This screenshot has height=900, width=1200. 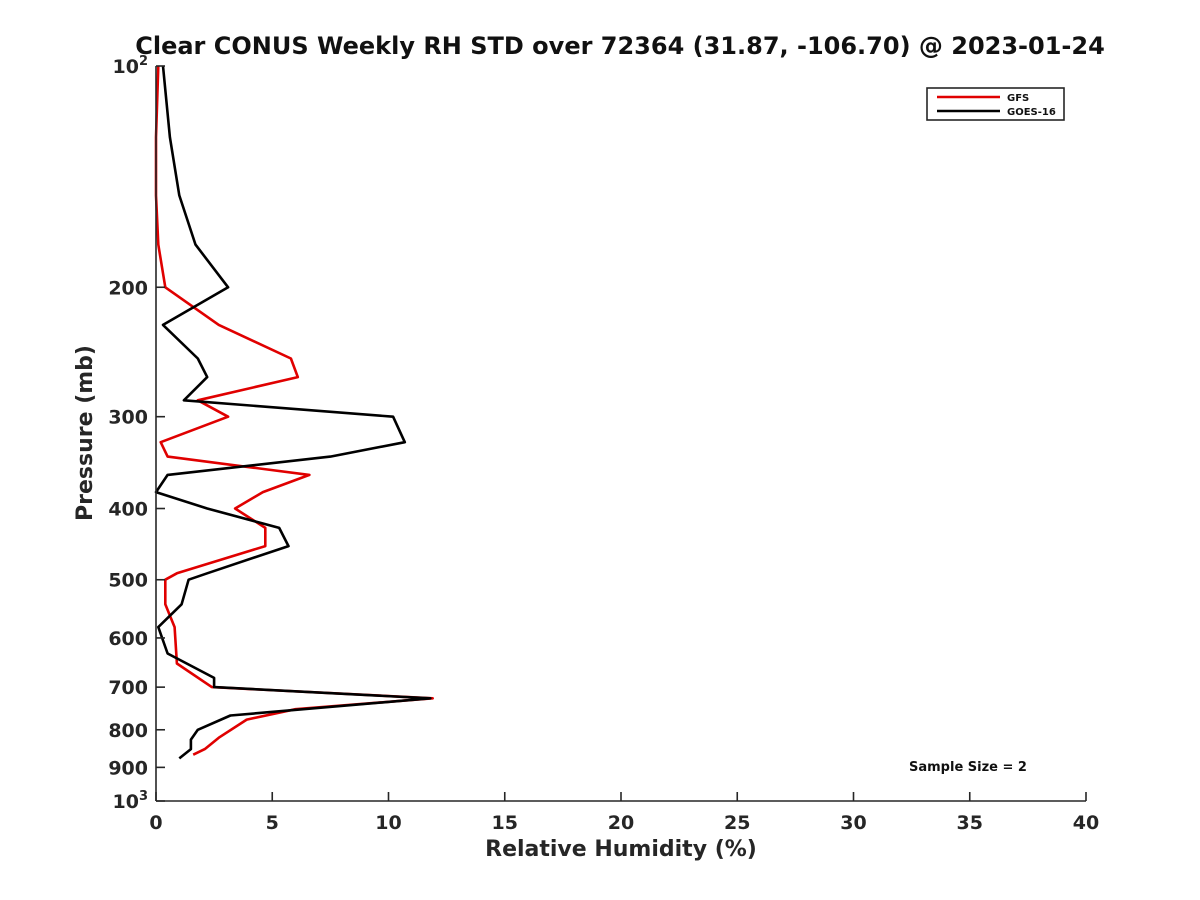 I want to click on y-tick-label: 600, so click(x=128, y=639).